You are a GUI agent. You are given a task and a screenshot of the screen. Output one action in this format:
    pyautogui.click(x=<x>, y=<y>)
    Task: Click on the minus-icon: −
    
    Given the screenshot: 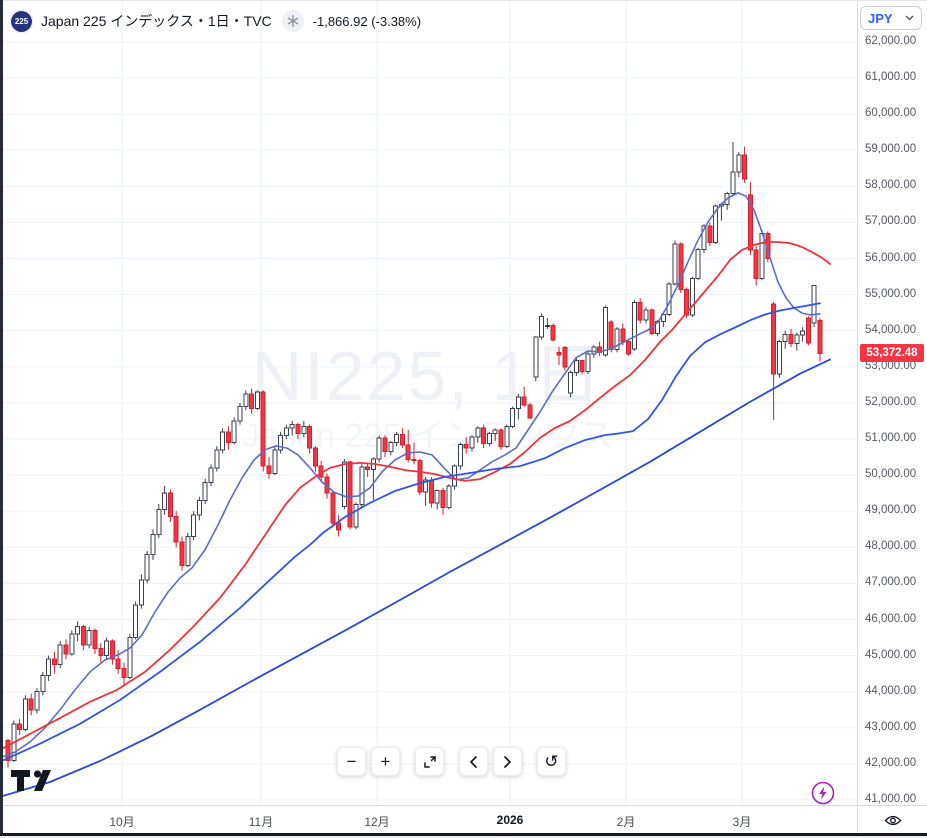 What is the action you would take?
    pyautogui.click(x=351, y=761)
    